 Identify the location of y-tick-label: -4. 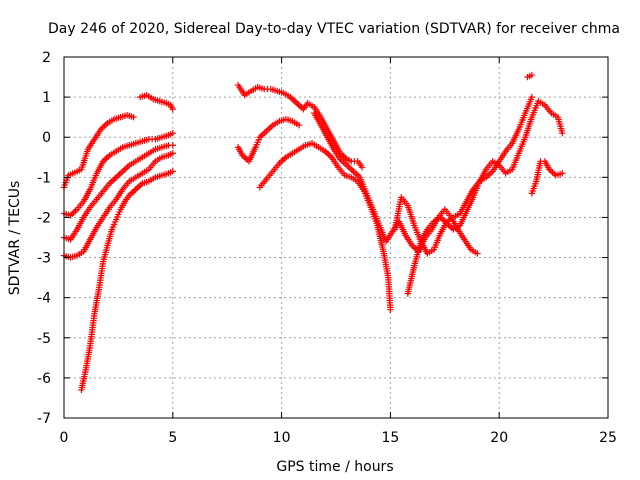
(44, 299).